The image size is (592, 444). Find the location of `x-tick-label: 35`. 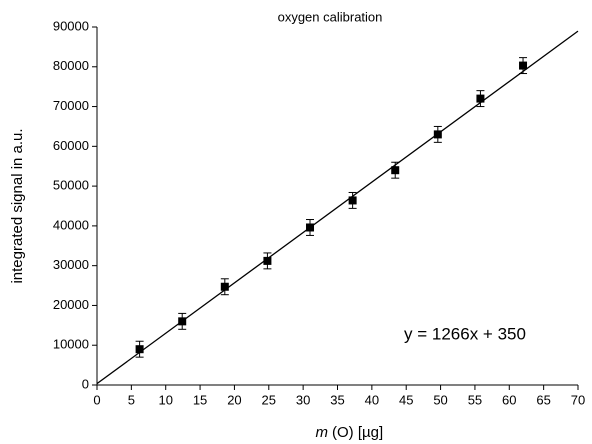

x-tick-label: 35 is located at coordinates (337, 399).